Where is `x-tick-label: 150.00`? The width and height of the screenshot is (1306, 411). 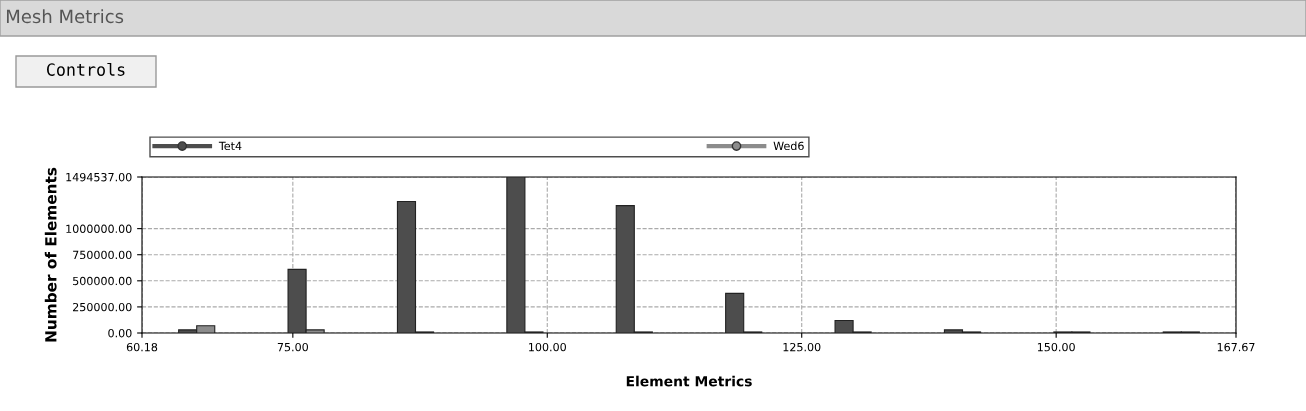
x-tick-label: 150.00 is located at coordinates (1056, 347).